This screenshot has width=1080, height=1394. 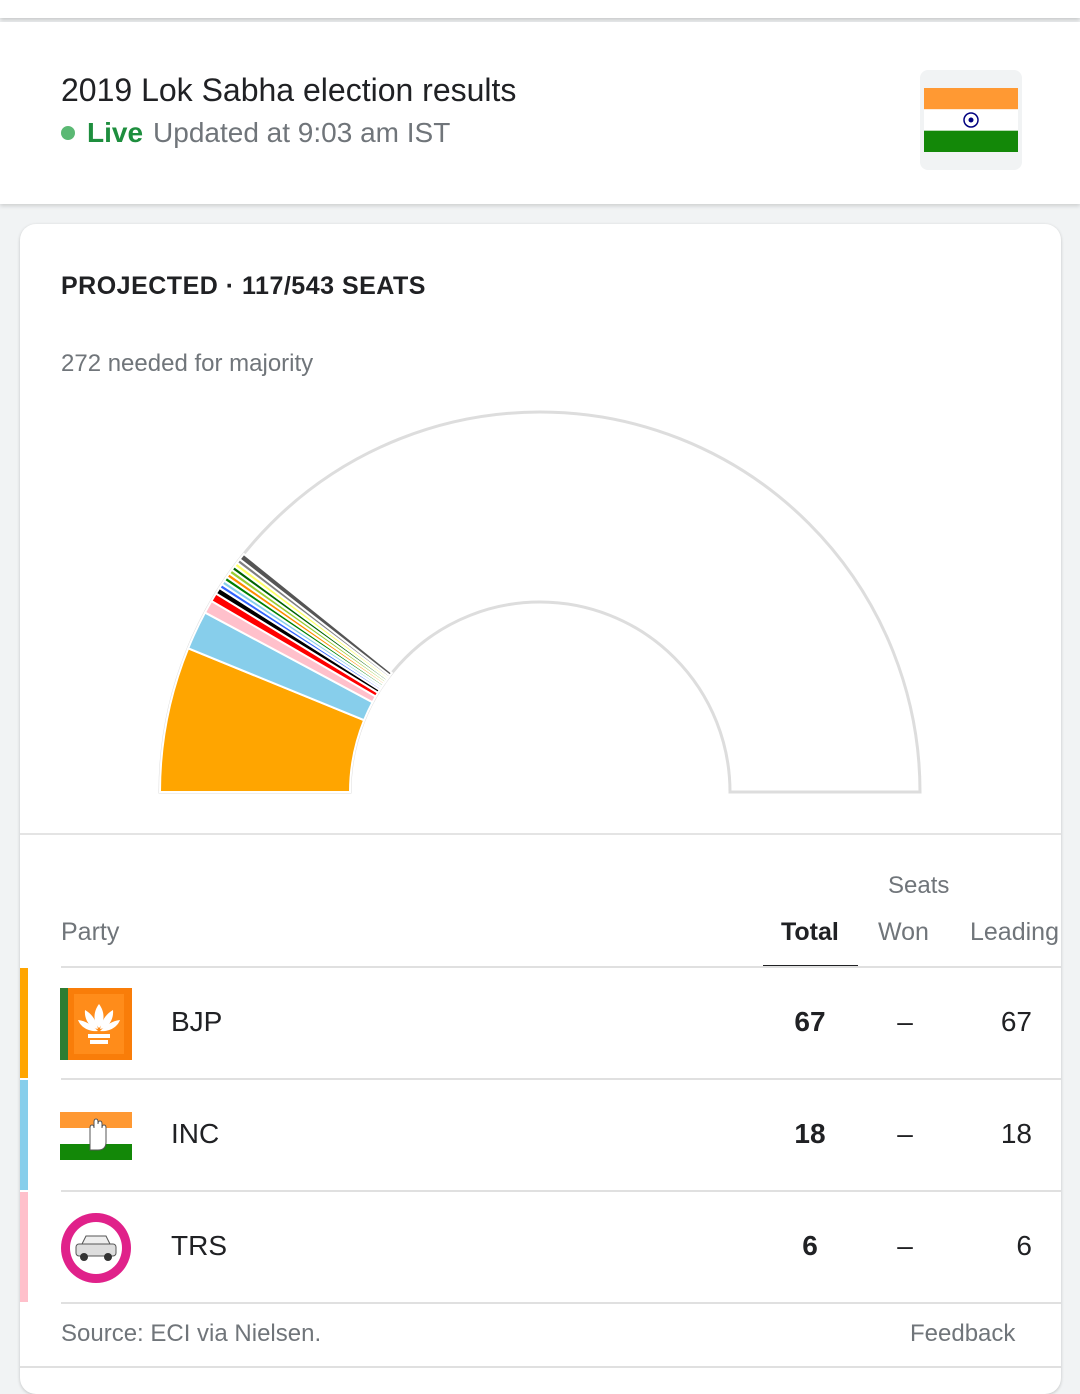 What do you see at coordinates (289, 90) in the screenshot?
I see `page-title: 2019 Lok Sabha election results` at bounding box center [289, 90].